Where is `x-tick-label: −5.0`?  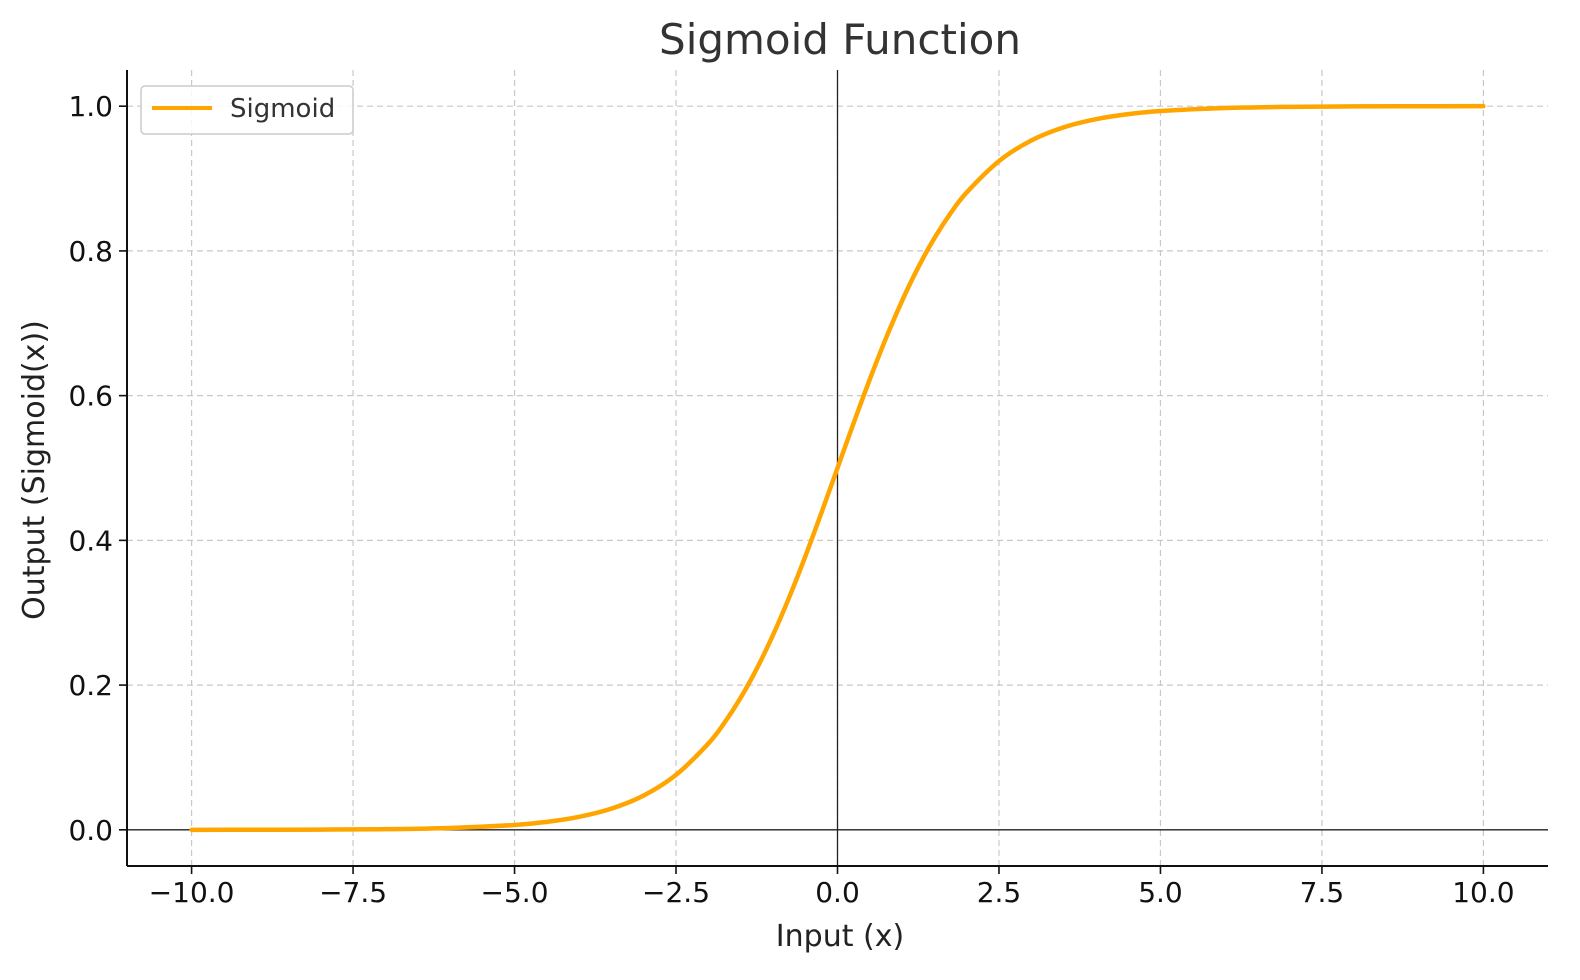
x-tick-label: −5.0 is located at coordinates (515, 892).